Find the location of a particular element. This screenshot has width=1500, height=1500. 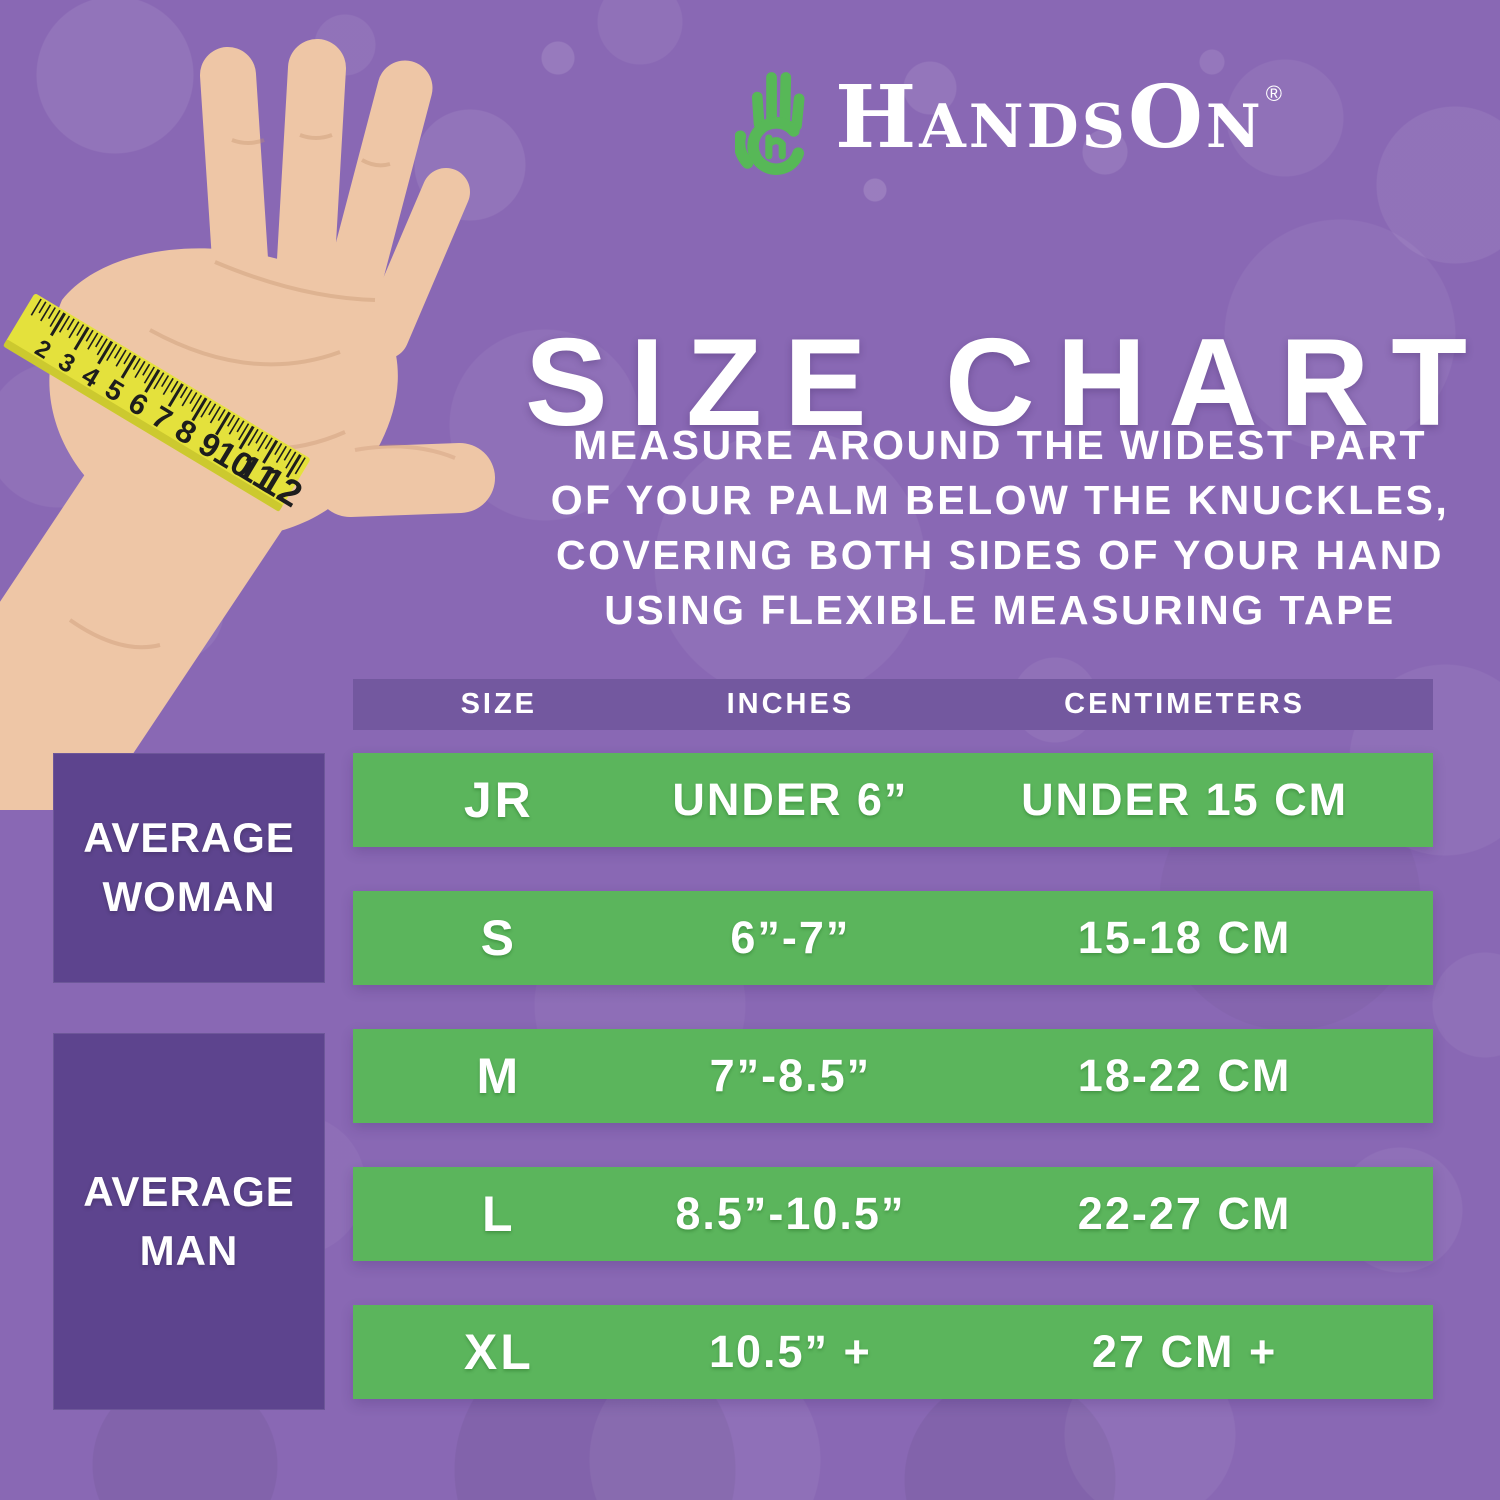

brand-logo: HandsOn ® is located at coordinates (1008, 121).